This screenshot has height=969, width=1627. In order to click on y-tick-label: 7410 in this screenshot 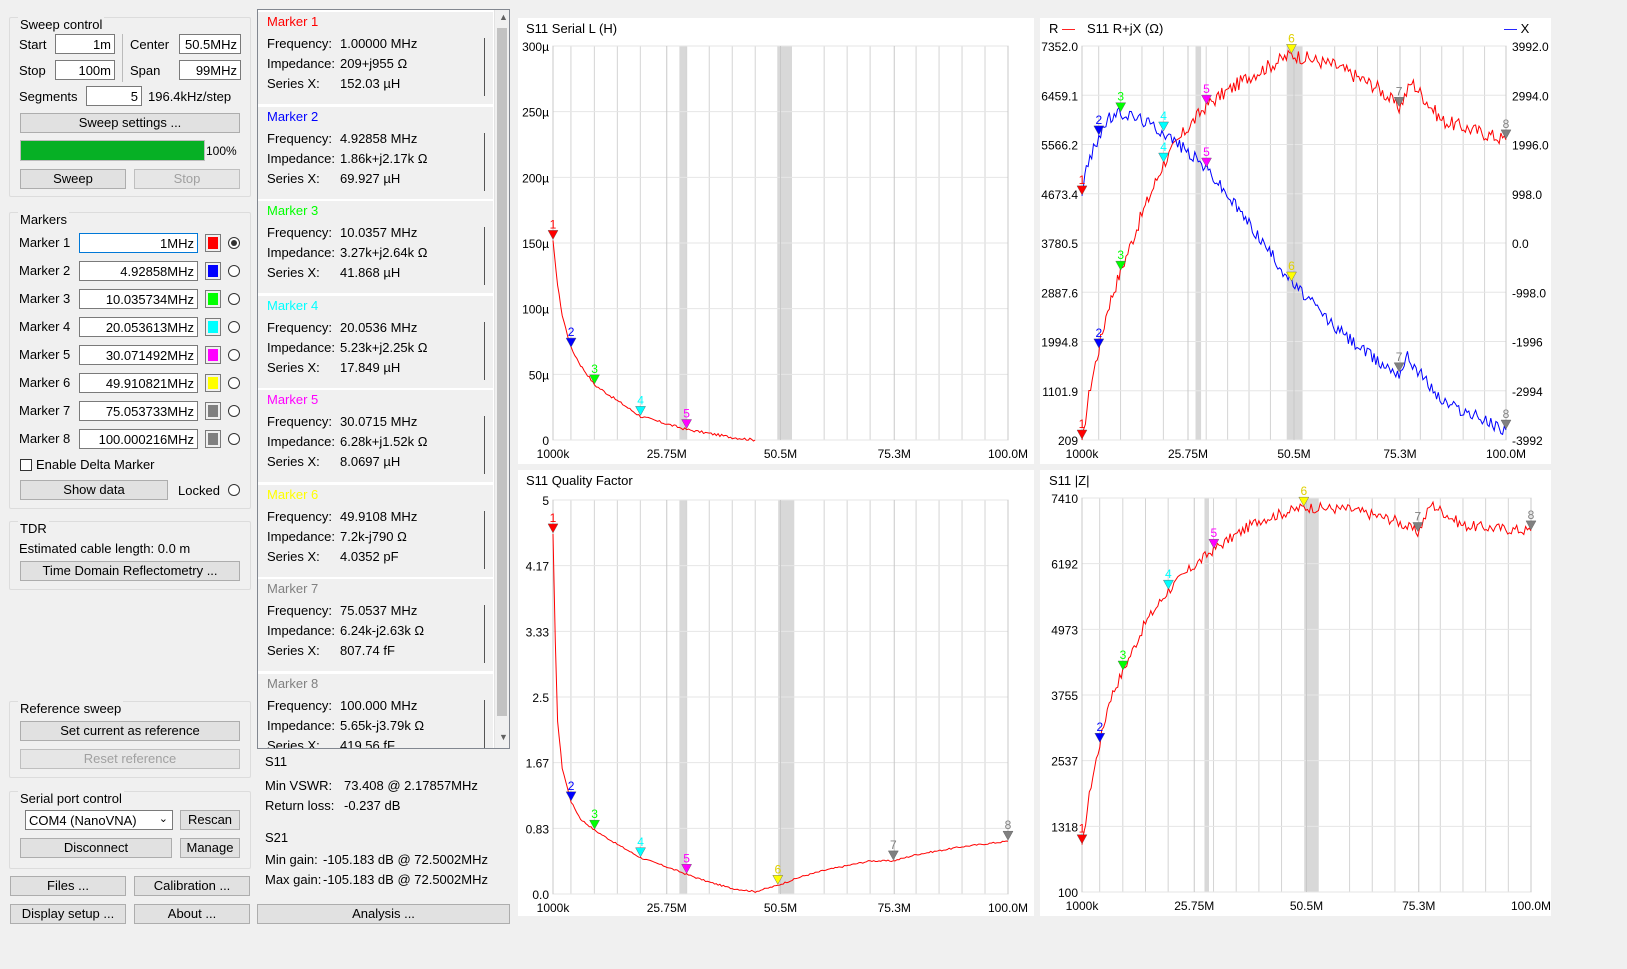, I will do `click(1064, 499)`.